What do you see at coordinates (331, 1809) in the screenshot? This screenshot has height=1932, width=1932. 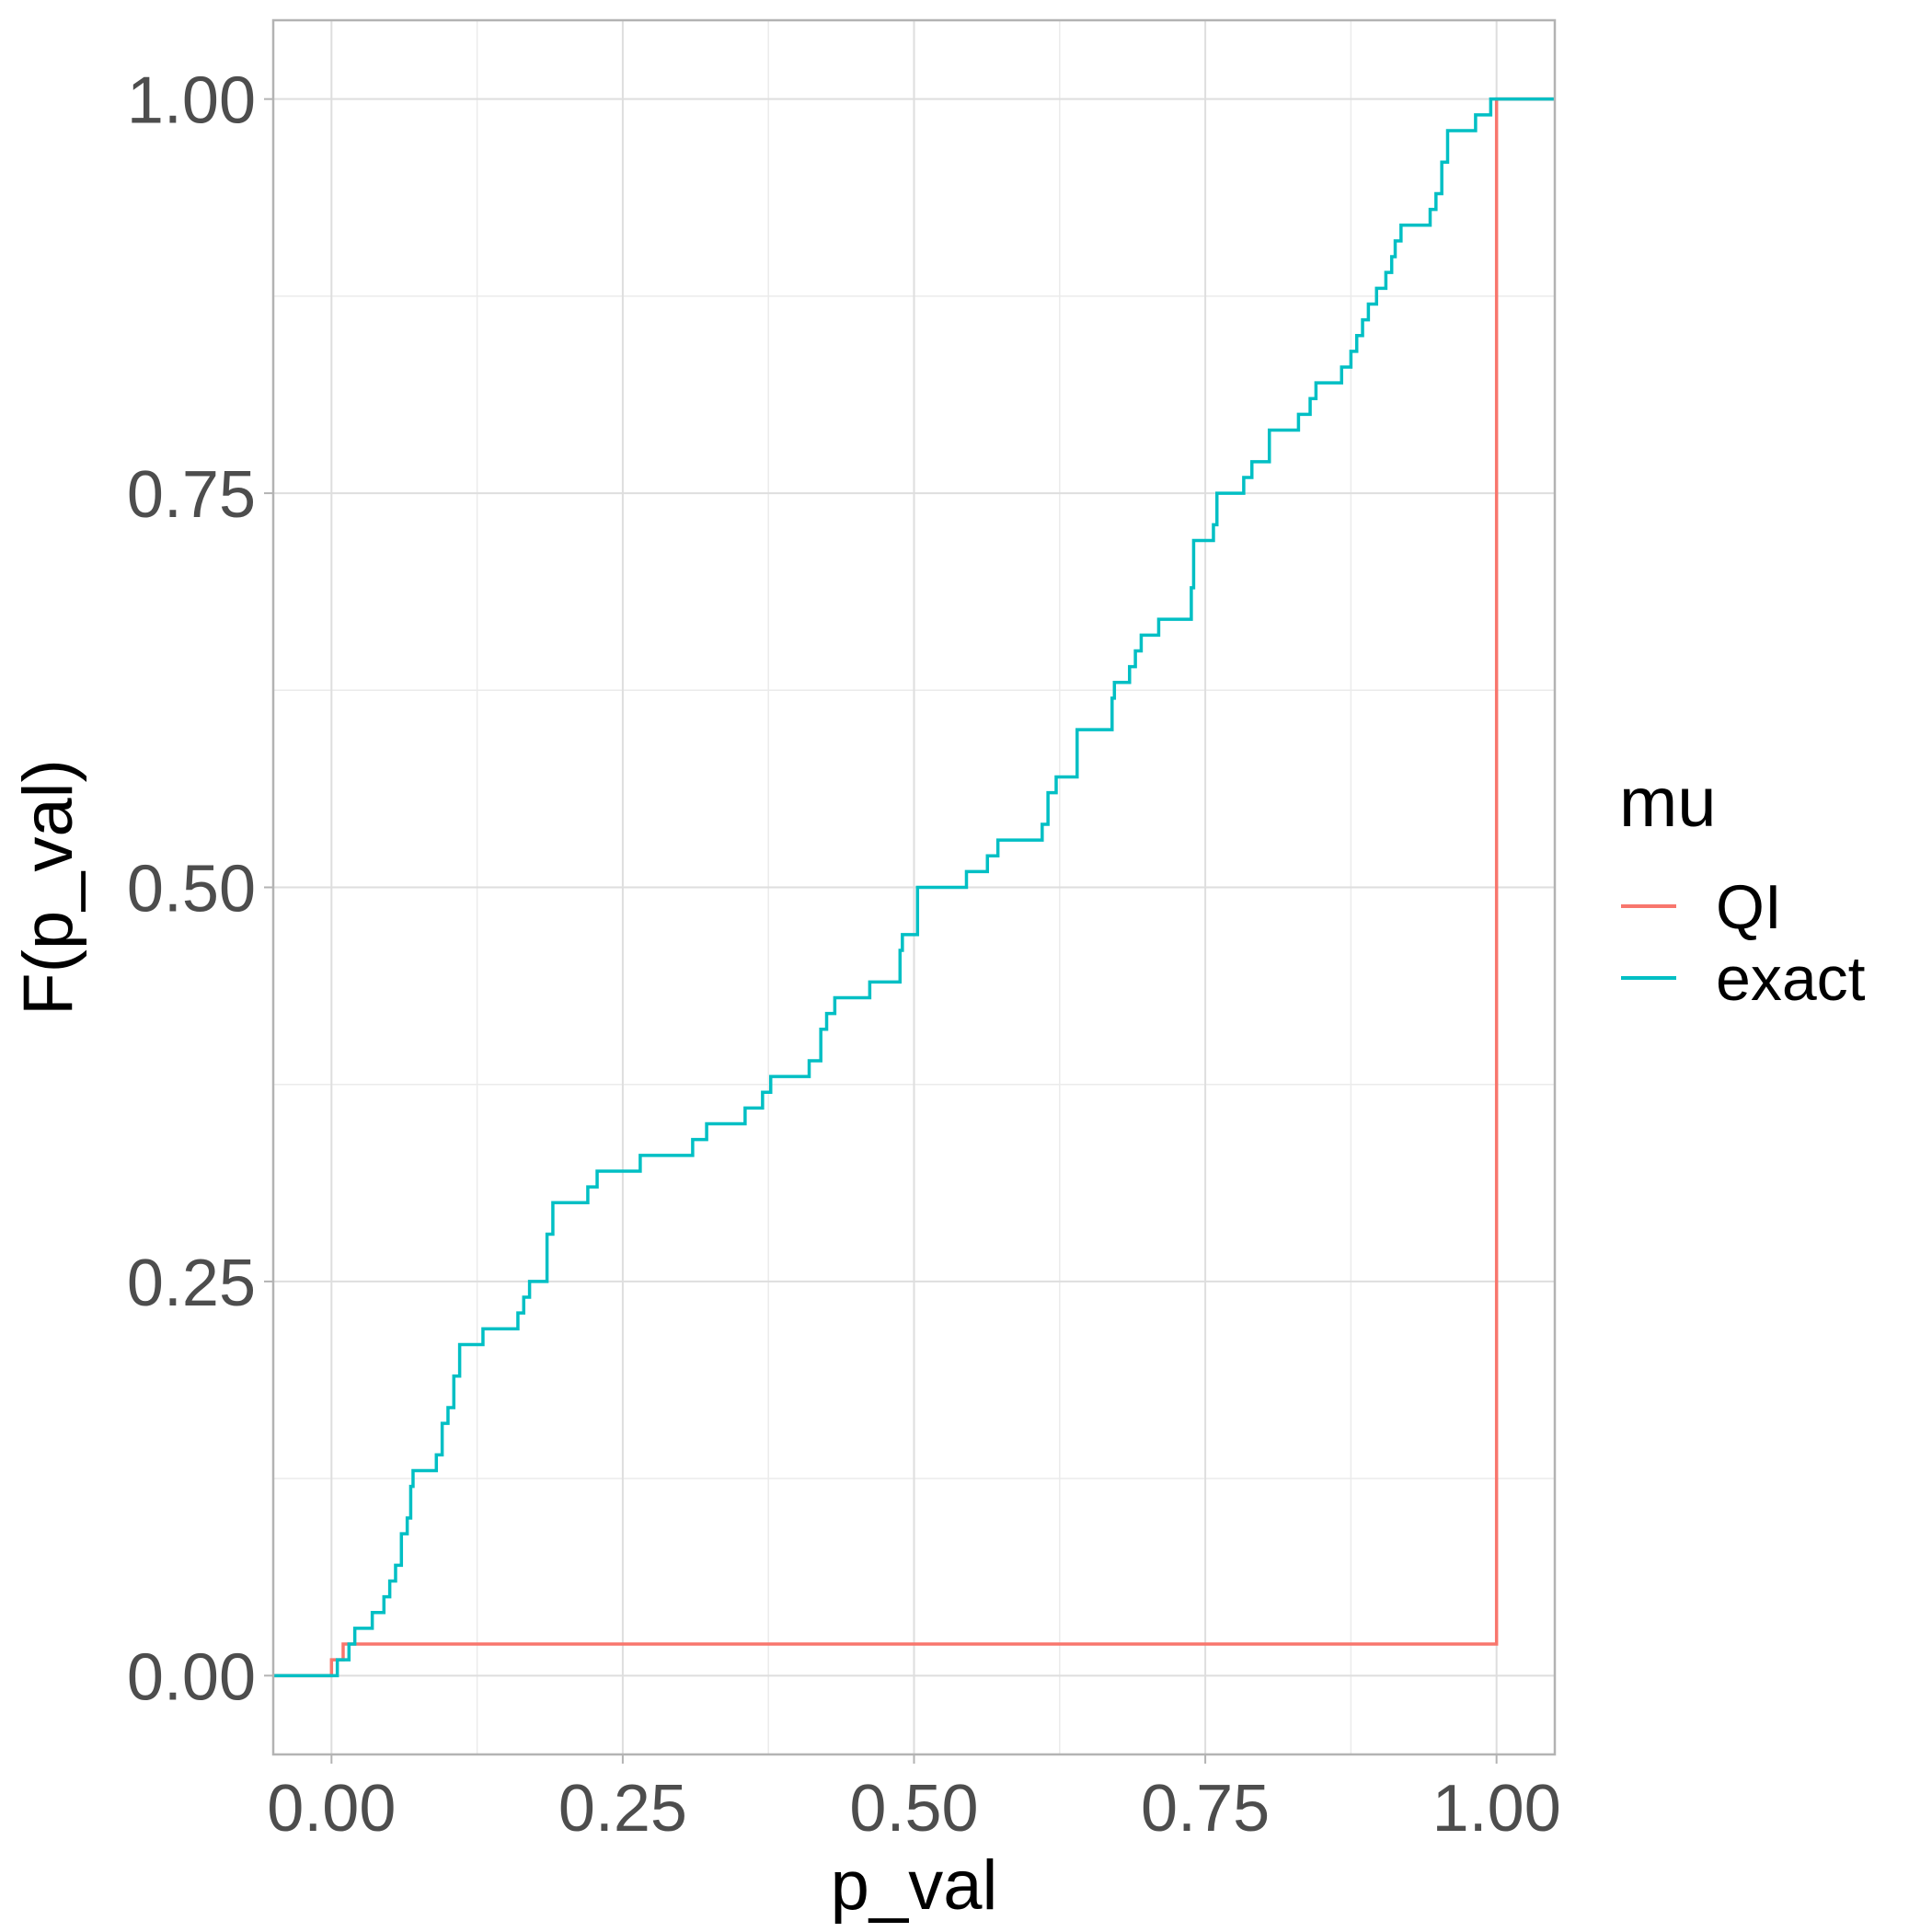 I see `x-tick-label: 0.00` at bounding box center [331, 1809].